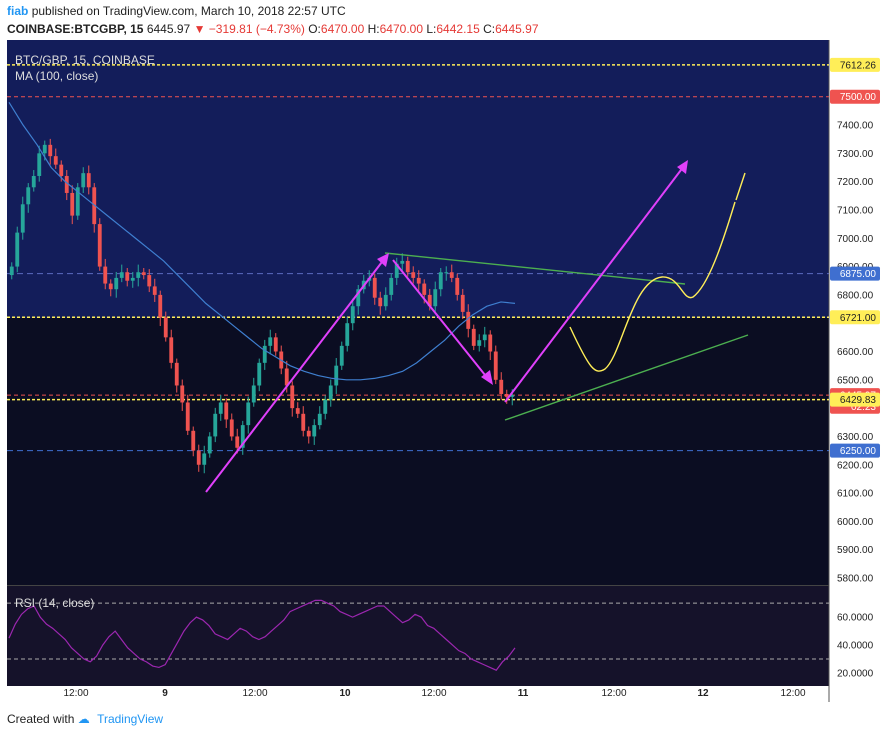 This screenshot has width=893, height=737. I want to click on rsi-tick-label: 60.0000, so click(855, 618).